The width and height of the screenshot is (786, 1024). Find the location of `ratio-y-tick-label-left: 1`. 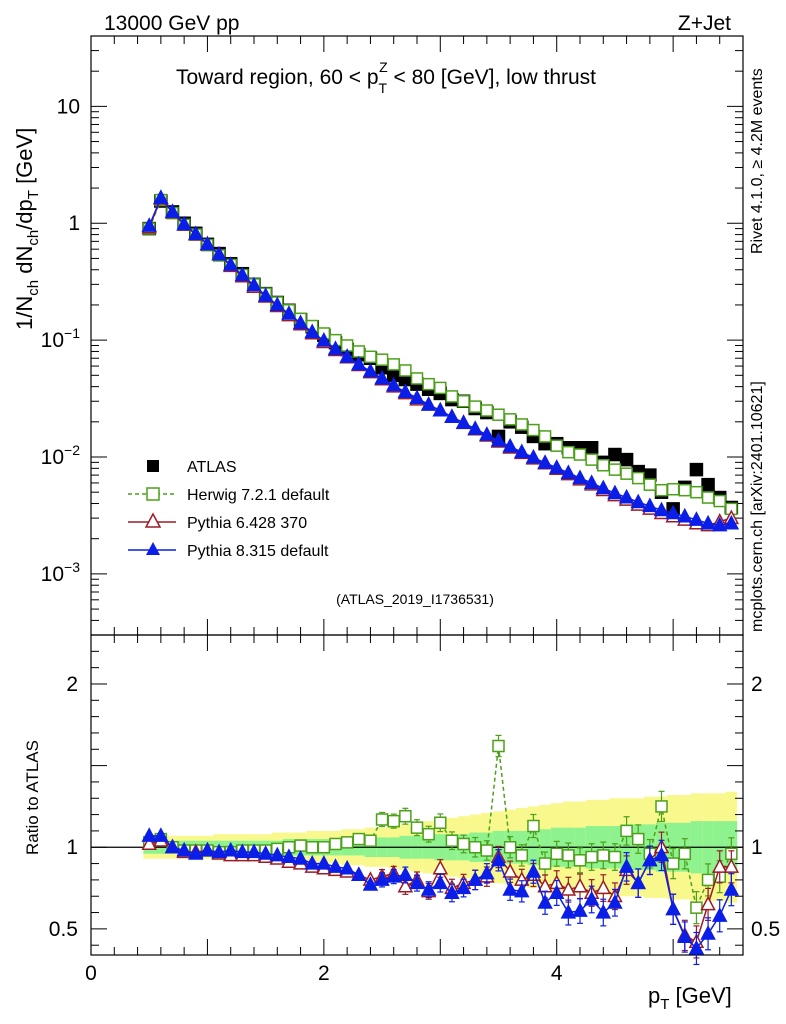

ratio-y-tick-label-left: 1 is located at coordinates (72, 847).